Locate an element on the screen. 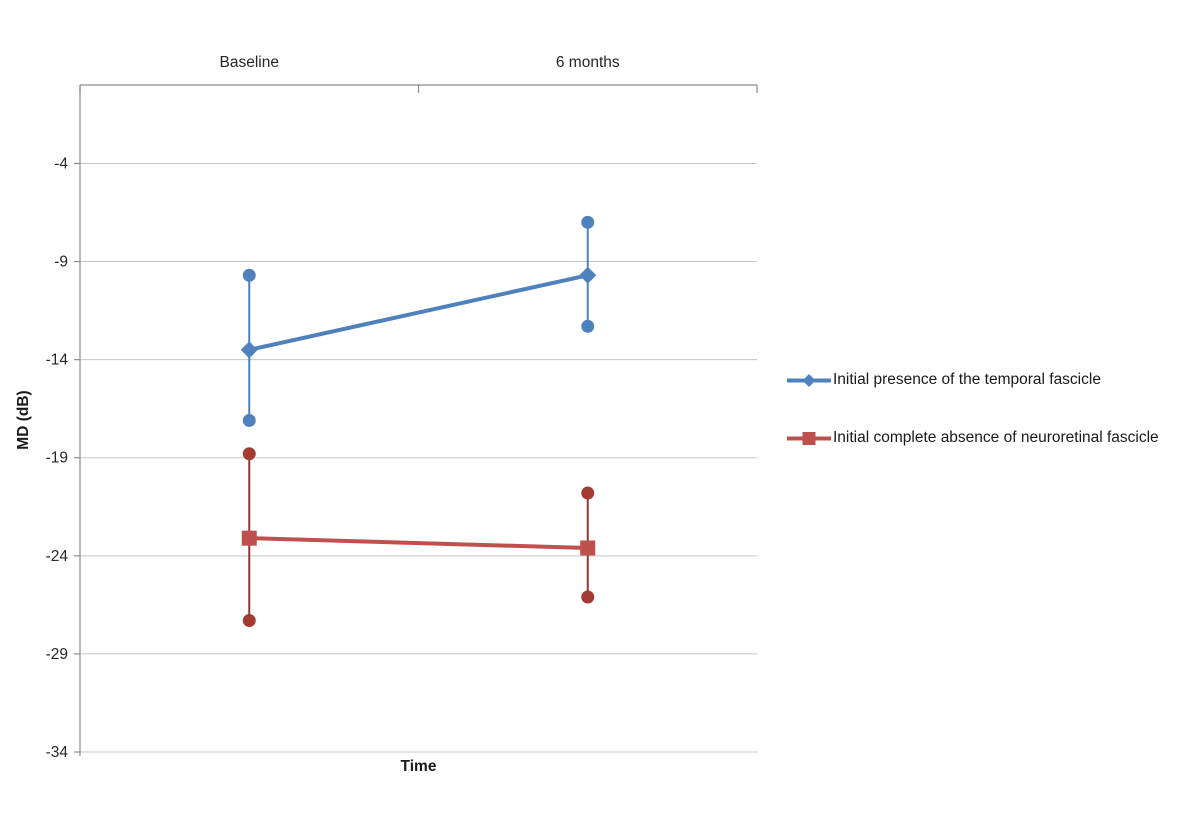  y-tick-label: -24 is located at coordinates (57, 556).